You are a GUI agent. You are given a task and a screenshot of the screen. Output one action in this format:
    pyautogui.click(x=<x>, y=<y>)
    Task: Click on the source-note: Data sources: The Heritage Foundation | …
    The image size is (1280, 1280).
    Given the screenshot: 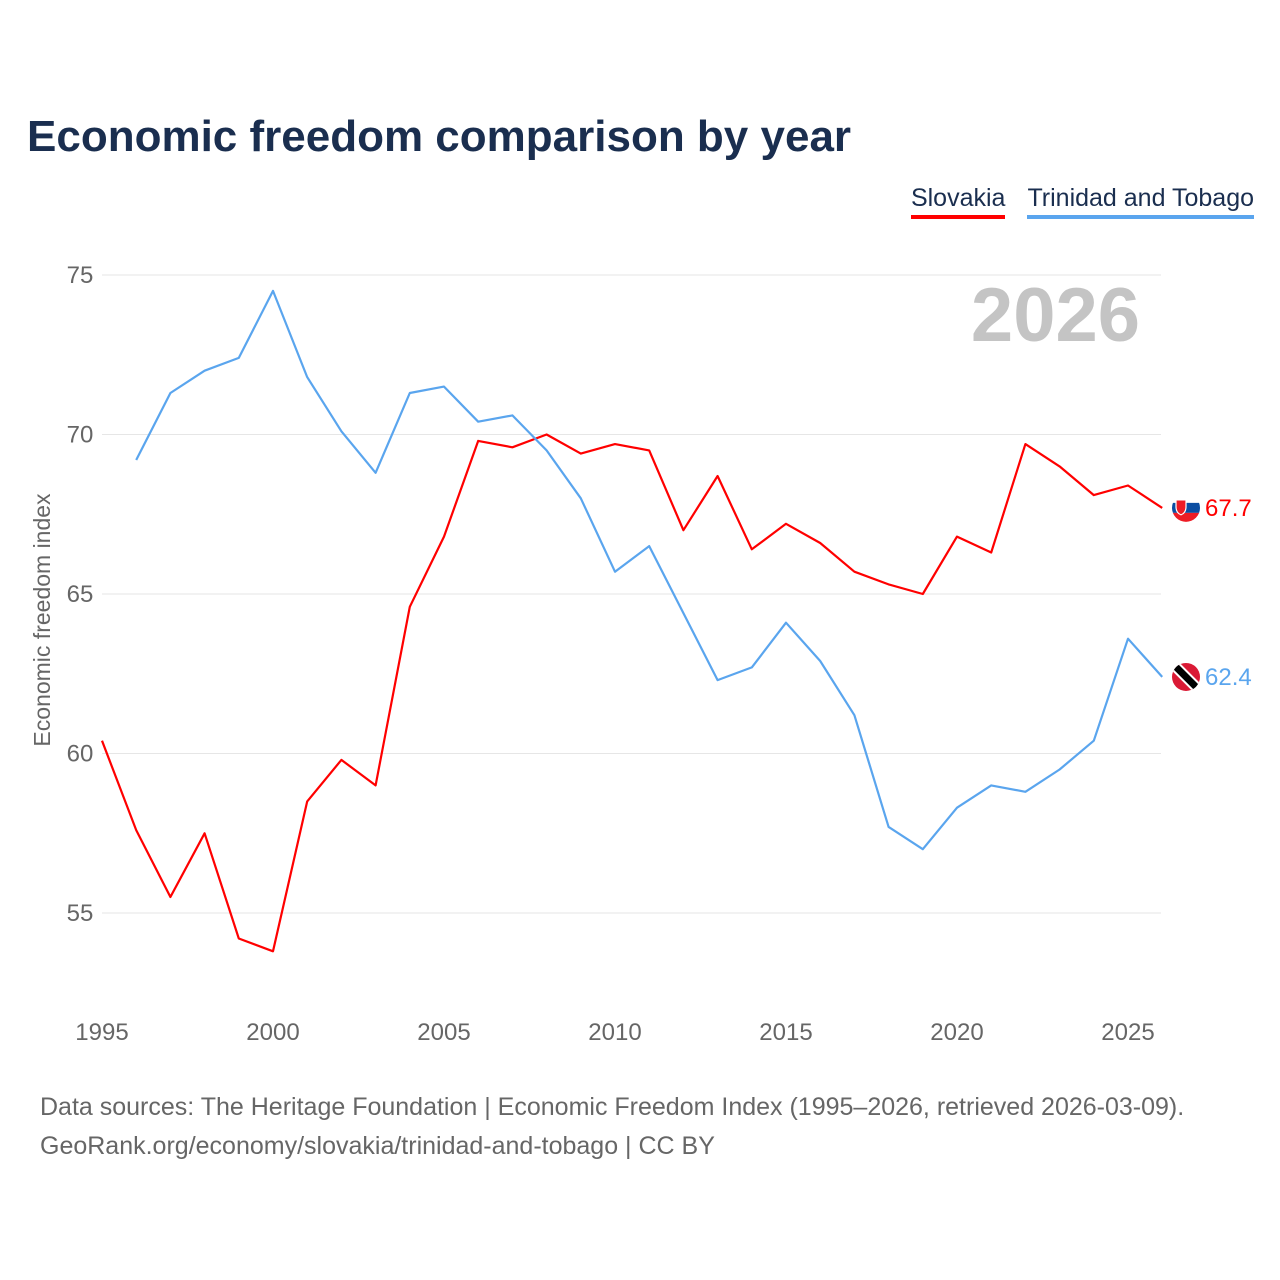 What is the action you would take?
    pyautogui.click(x=612, y=1127)
    